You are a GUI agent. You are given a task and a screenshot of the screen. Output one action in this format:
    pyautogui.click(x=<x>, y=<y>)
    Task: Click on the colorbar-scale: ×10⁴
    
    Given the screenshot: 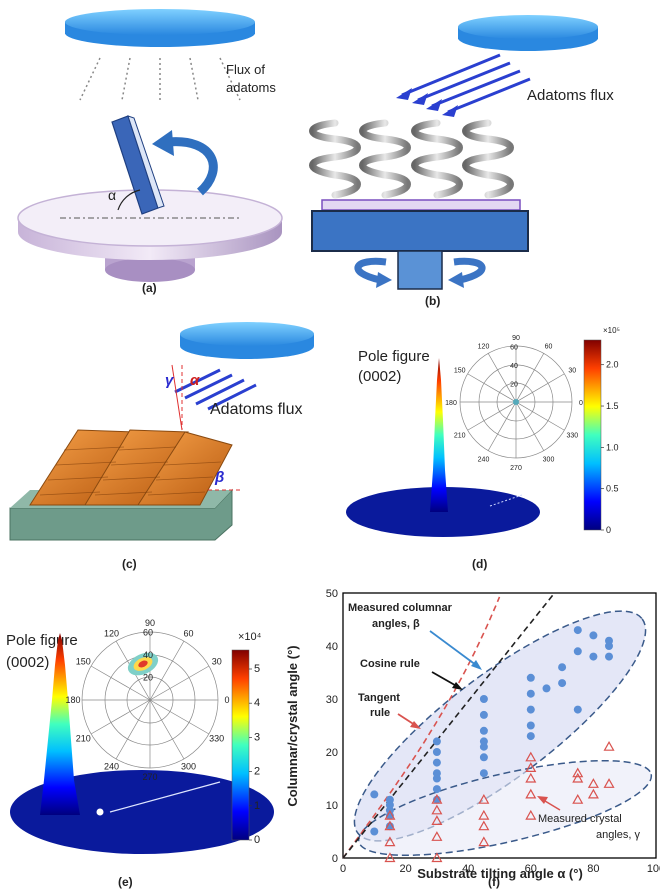 What is the action you would take?
    pyautogui.click(x=250, y=637)
    